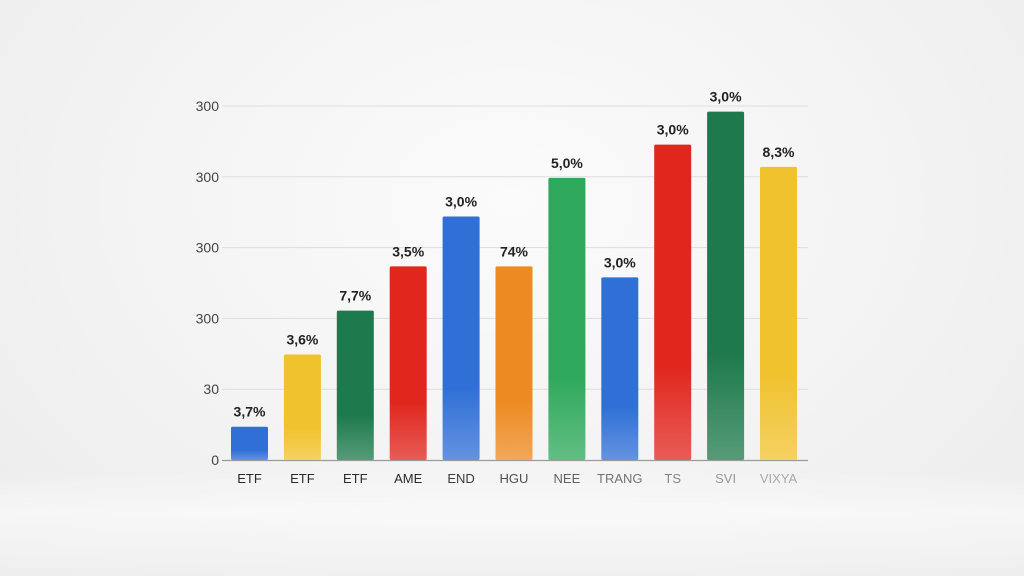 The image size is (1024, 576). What do you see at coordinates (567, 478) in the screenshot?
I see `x-tick-label: NEE` at bounding box center [567, 478].